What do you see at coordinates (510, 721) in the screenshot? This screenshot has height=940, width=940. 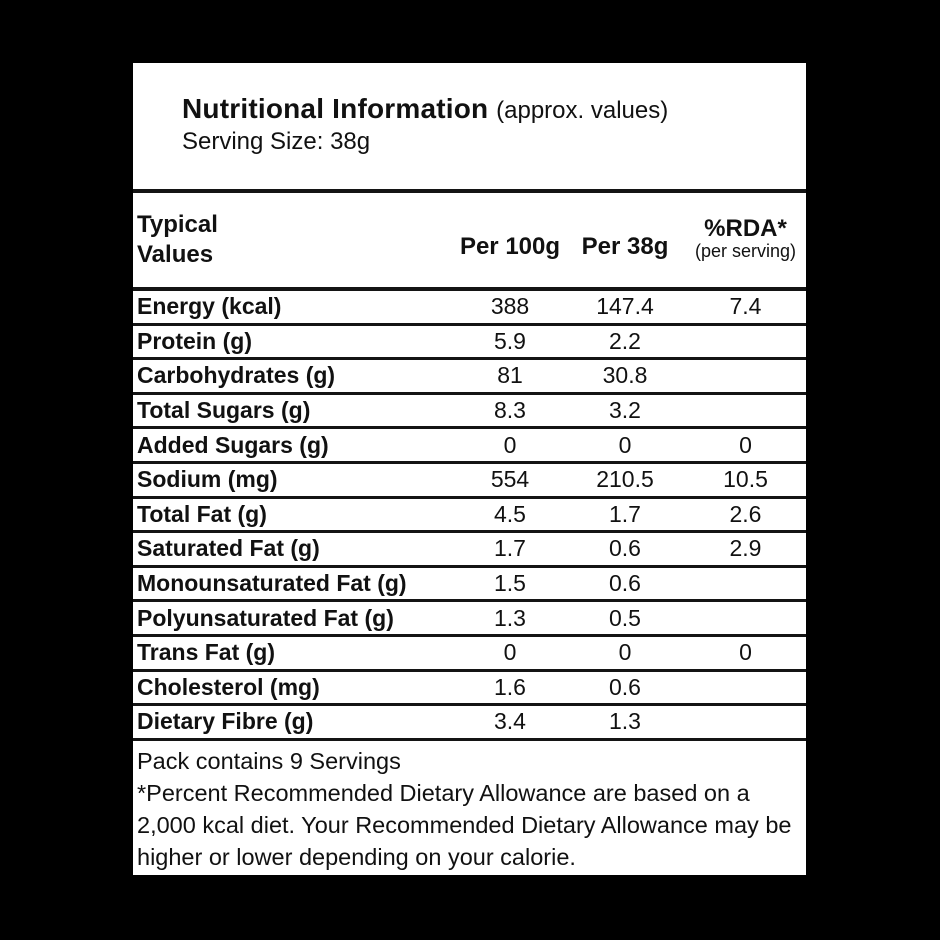 I see `per-100g-value: 3.4` at bounding box center [510, 721].